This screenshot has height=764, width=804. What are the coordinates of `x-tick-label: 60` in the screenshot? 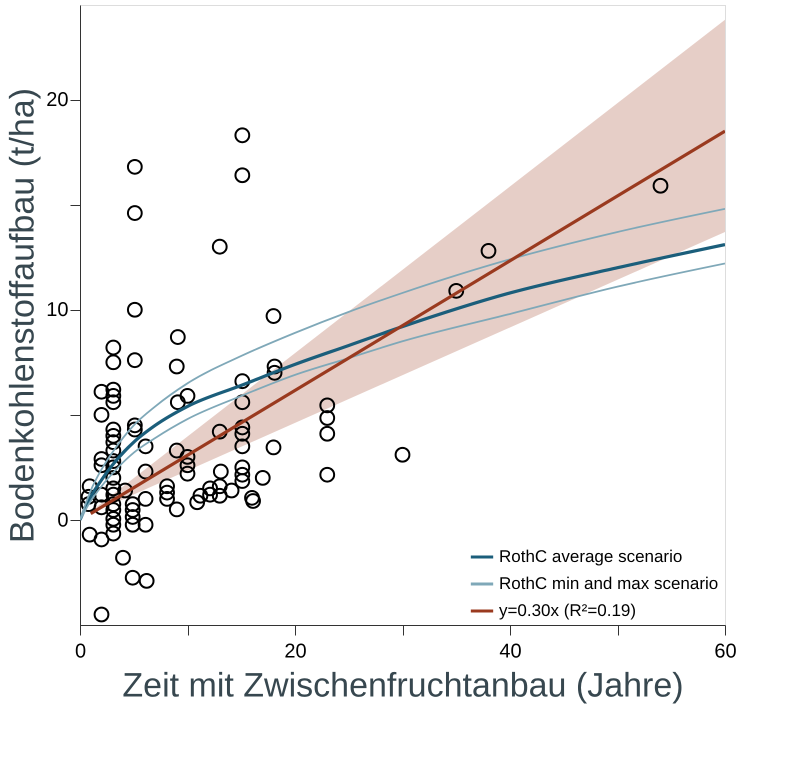 It's located at (725, 651).